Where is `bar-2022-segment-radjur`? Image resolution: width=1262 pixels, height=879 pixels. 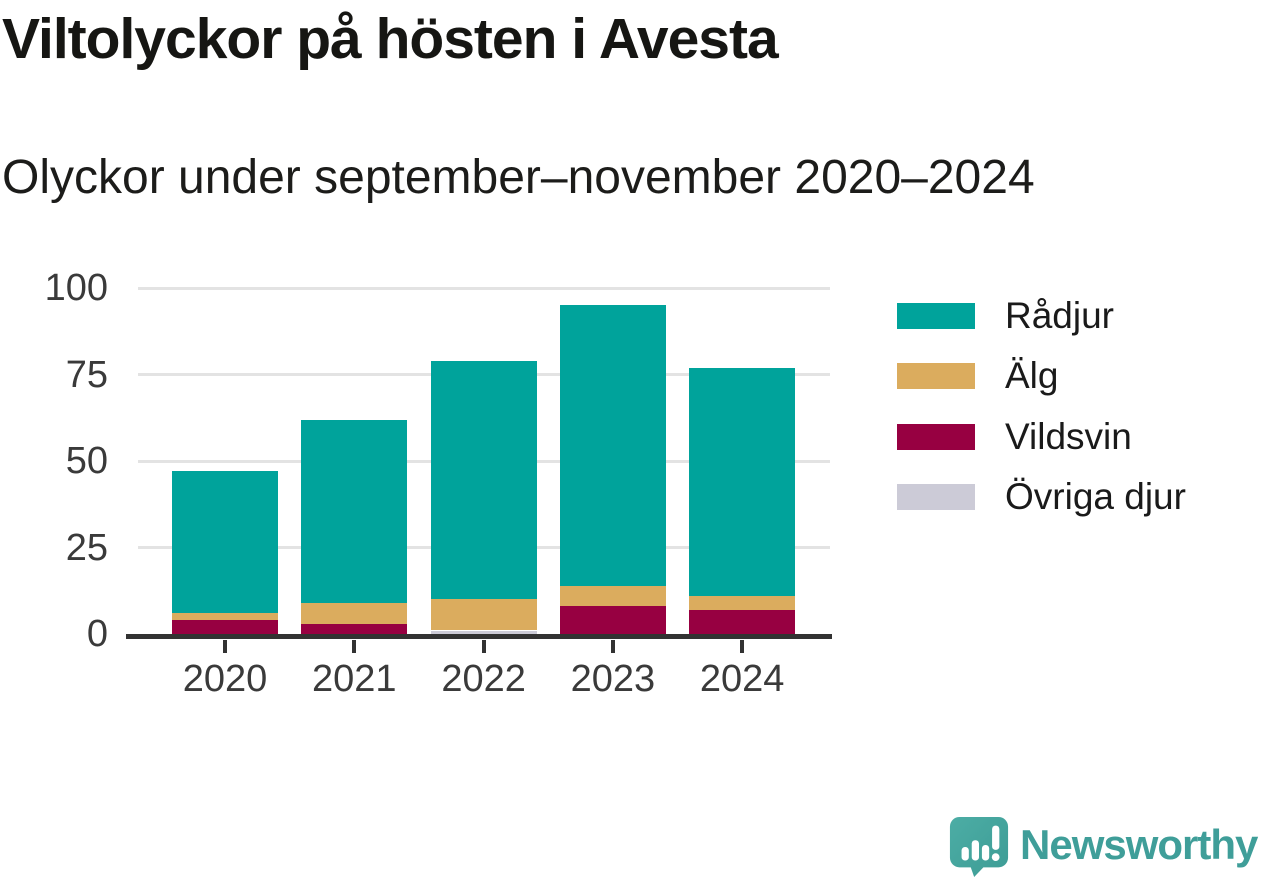 bar-2022-segment-radjur is located at coordinates (483, 480).